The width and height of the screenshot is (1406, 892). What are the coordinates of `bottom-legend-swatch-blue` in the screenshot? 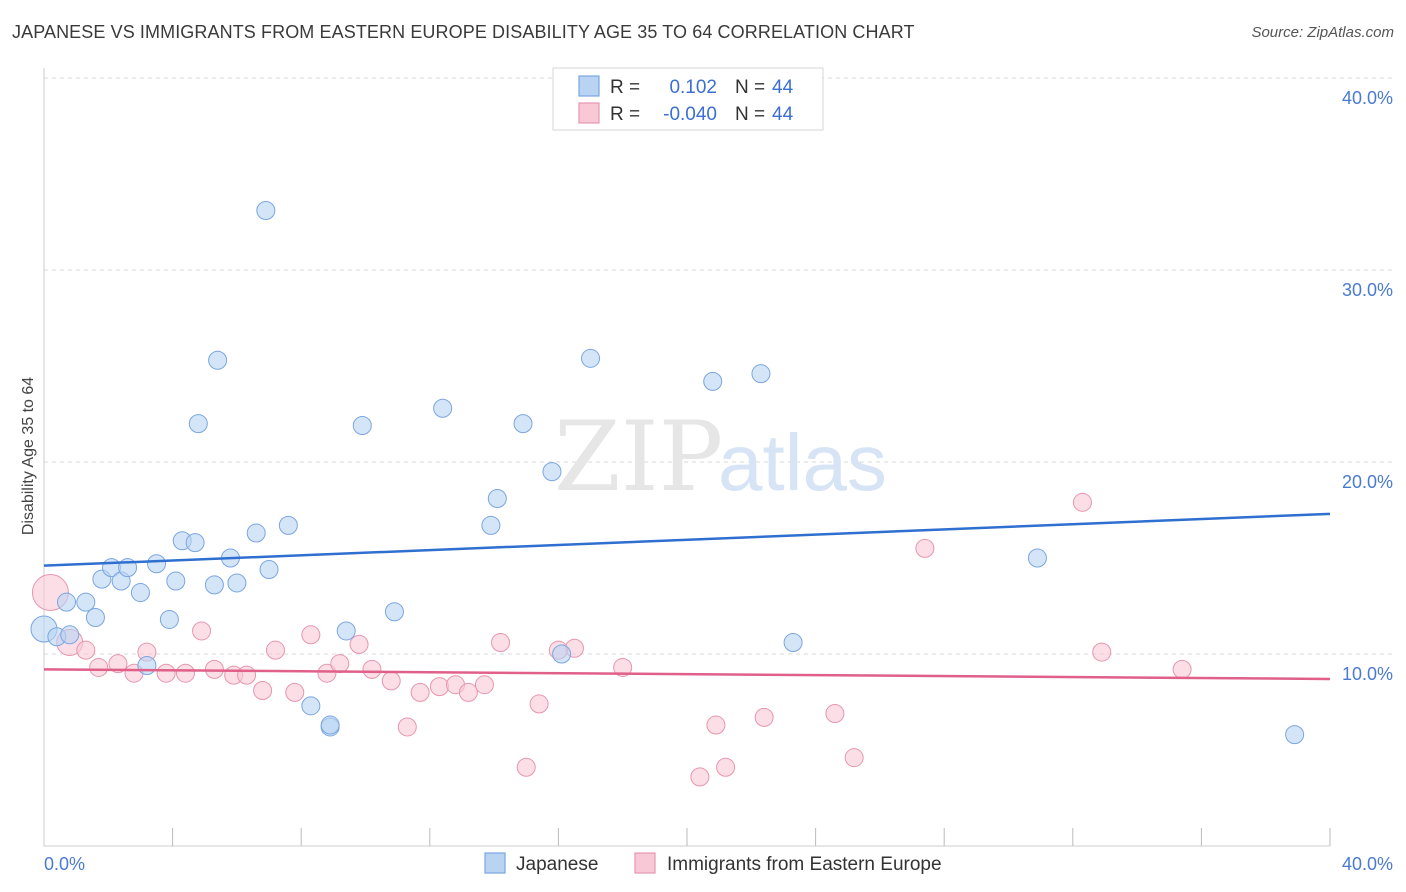 It's located at (495, 863).